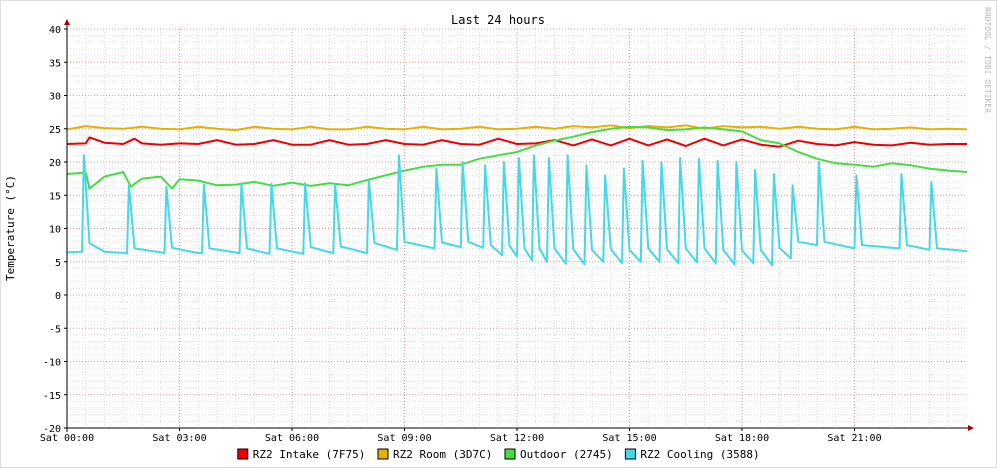  What do you see at coordinates (292, 438) in the screenshot?
I see `x-tick-label: Sat 06:00` at bounding box center [292, 438].